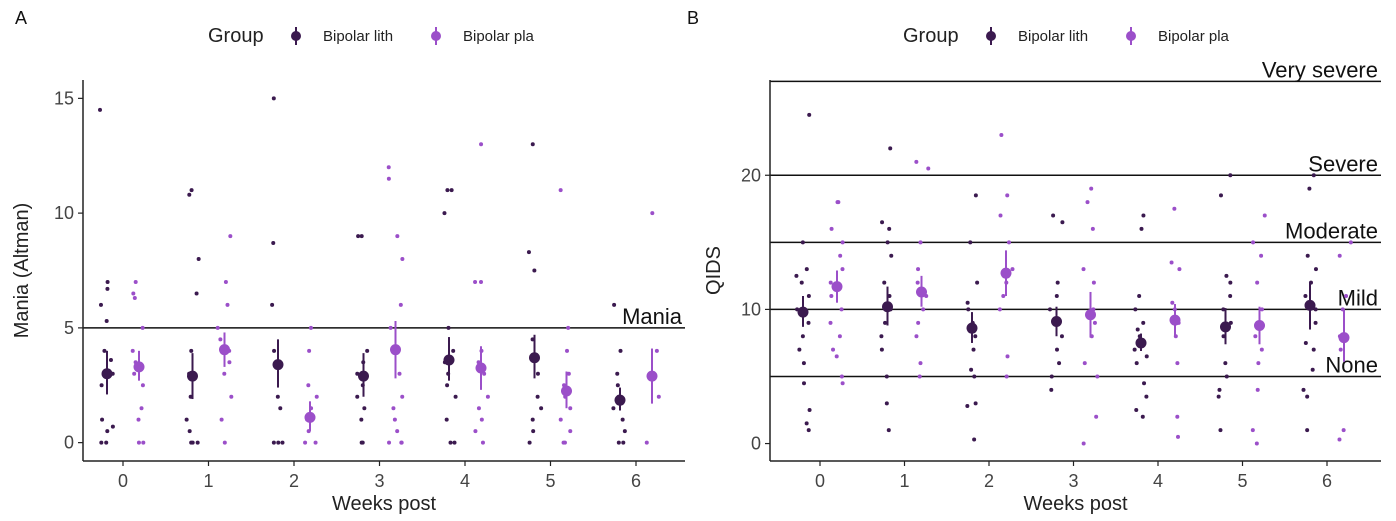 Image resolution: width=1396 pixels, height=521 pixels. What do you see at coordinates (69, 443) in the screenshot?
I see `y-tick-label: 0` at bounding box center [69, 443].